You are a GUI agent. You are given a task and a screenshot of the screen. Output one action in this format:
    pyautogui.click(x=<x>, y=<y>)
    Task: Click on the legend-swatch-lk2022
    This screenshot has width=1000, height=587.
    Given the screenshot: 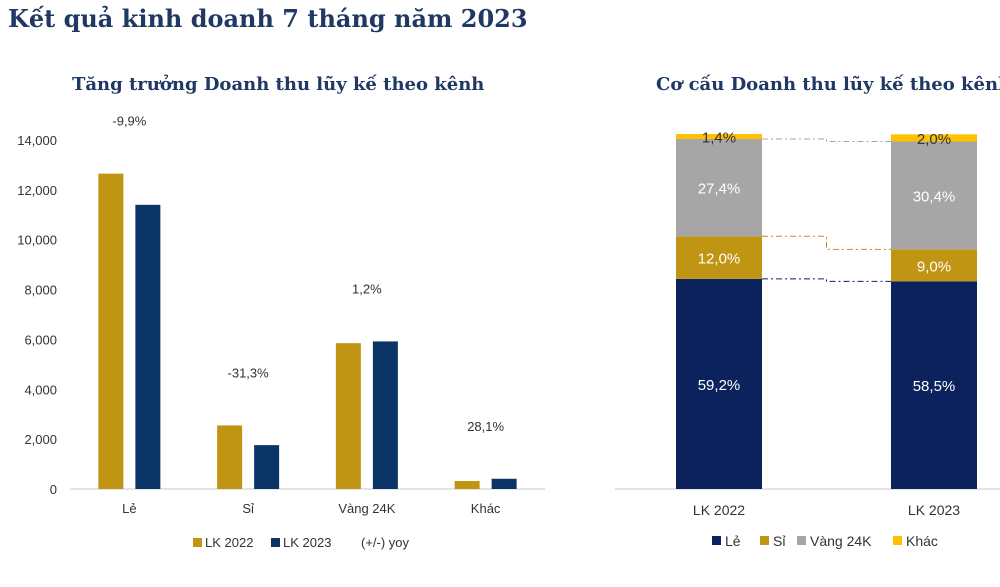 What is the action you would take?
    pyautogui.click(x=197, y=542)
    